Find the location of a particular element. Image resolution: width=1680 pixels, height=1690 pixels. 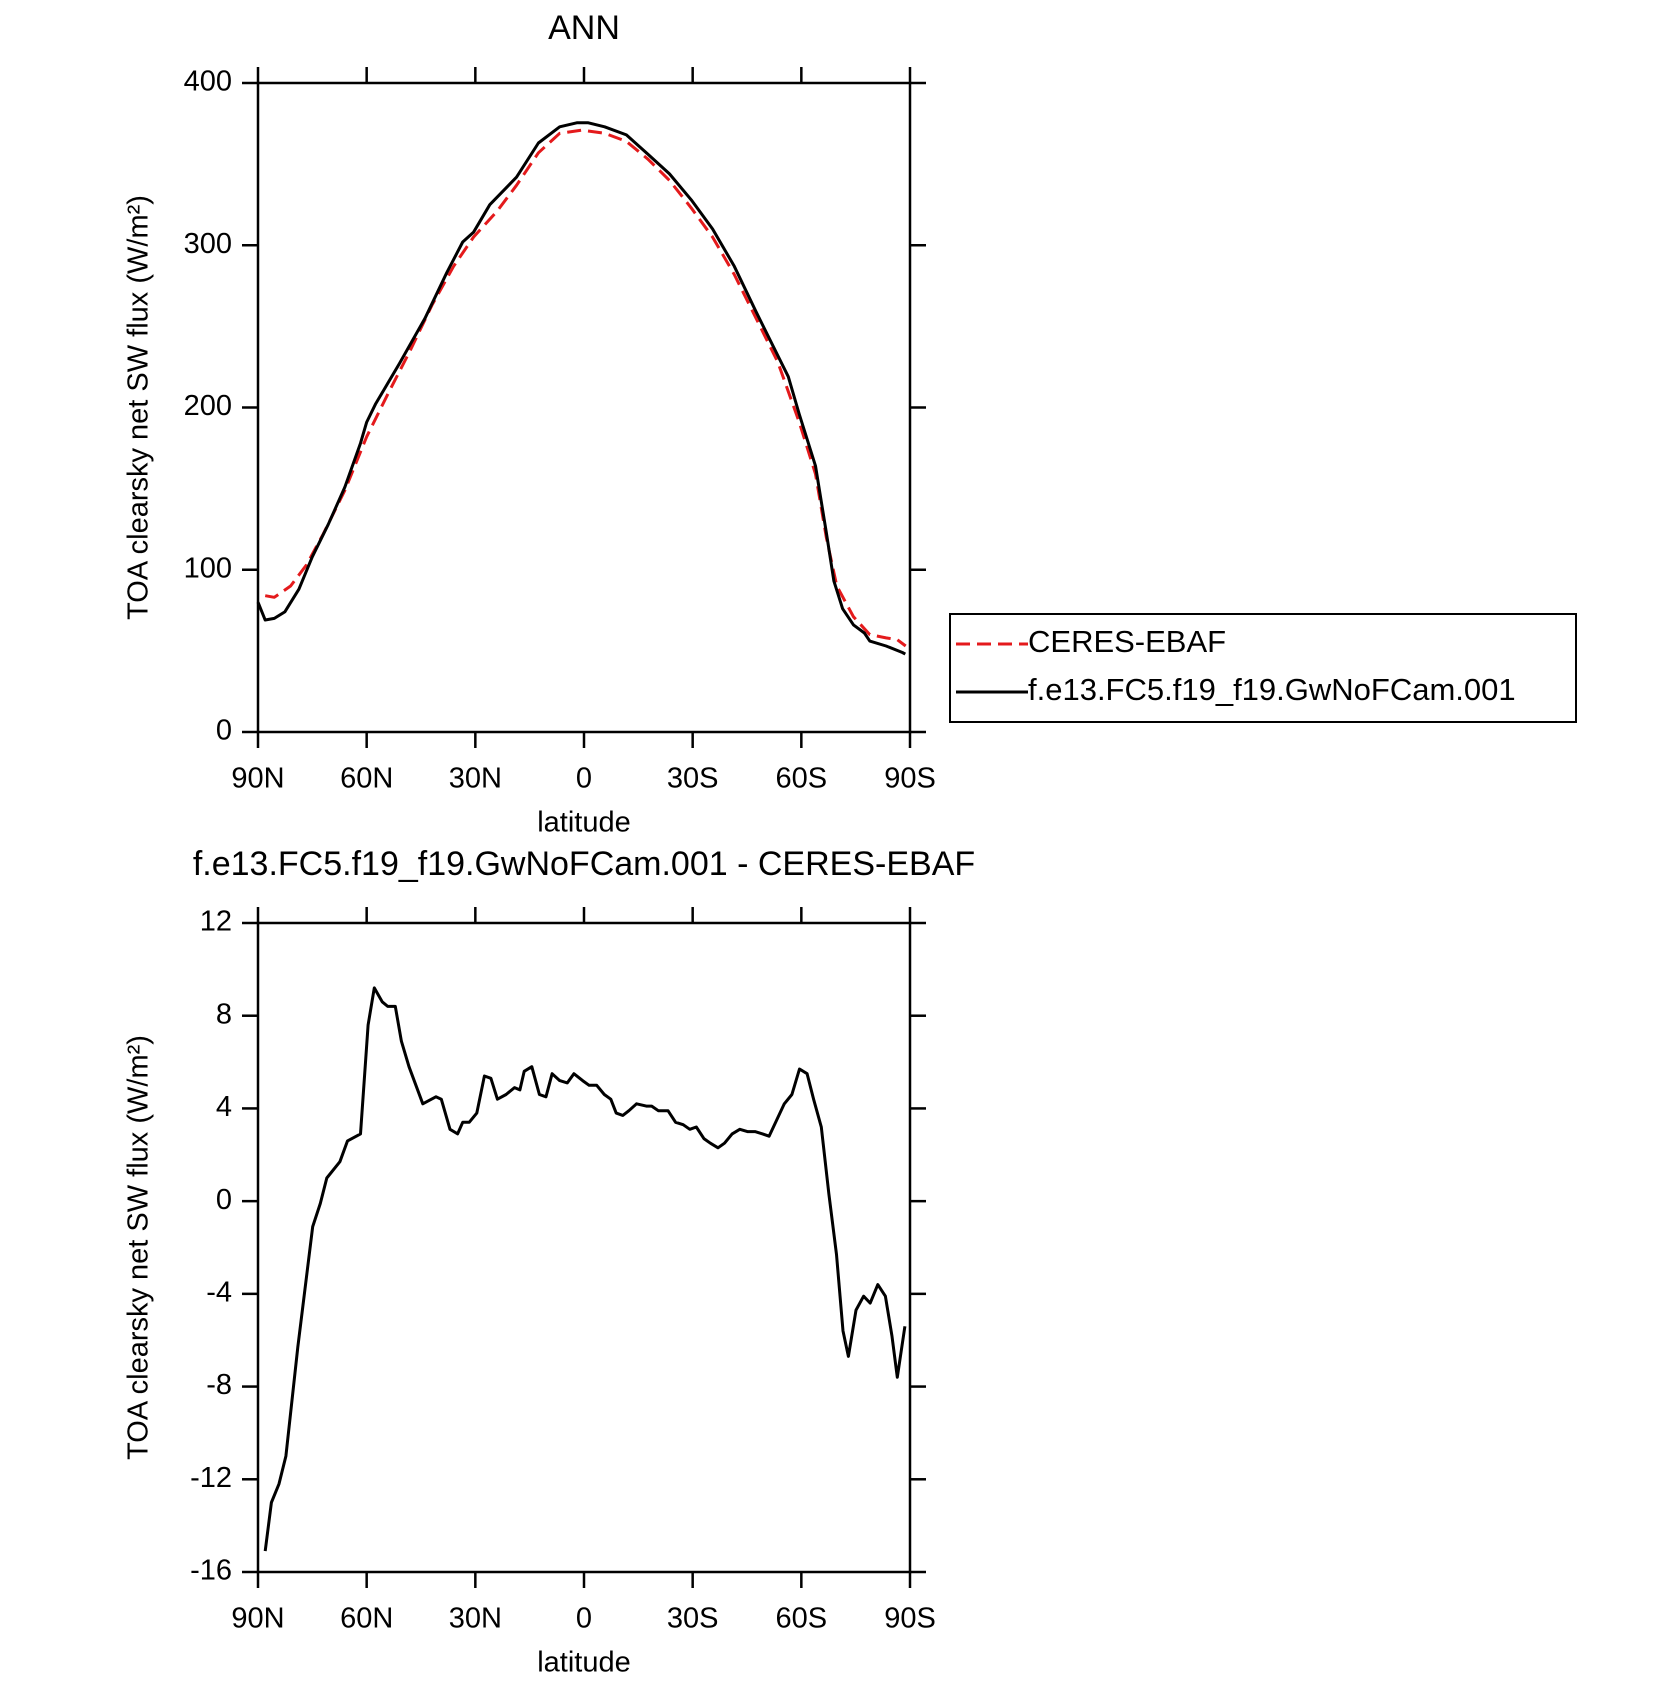

y-tick-label: 300 is located at coordinates (208, 244).